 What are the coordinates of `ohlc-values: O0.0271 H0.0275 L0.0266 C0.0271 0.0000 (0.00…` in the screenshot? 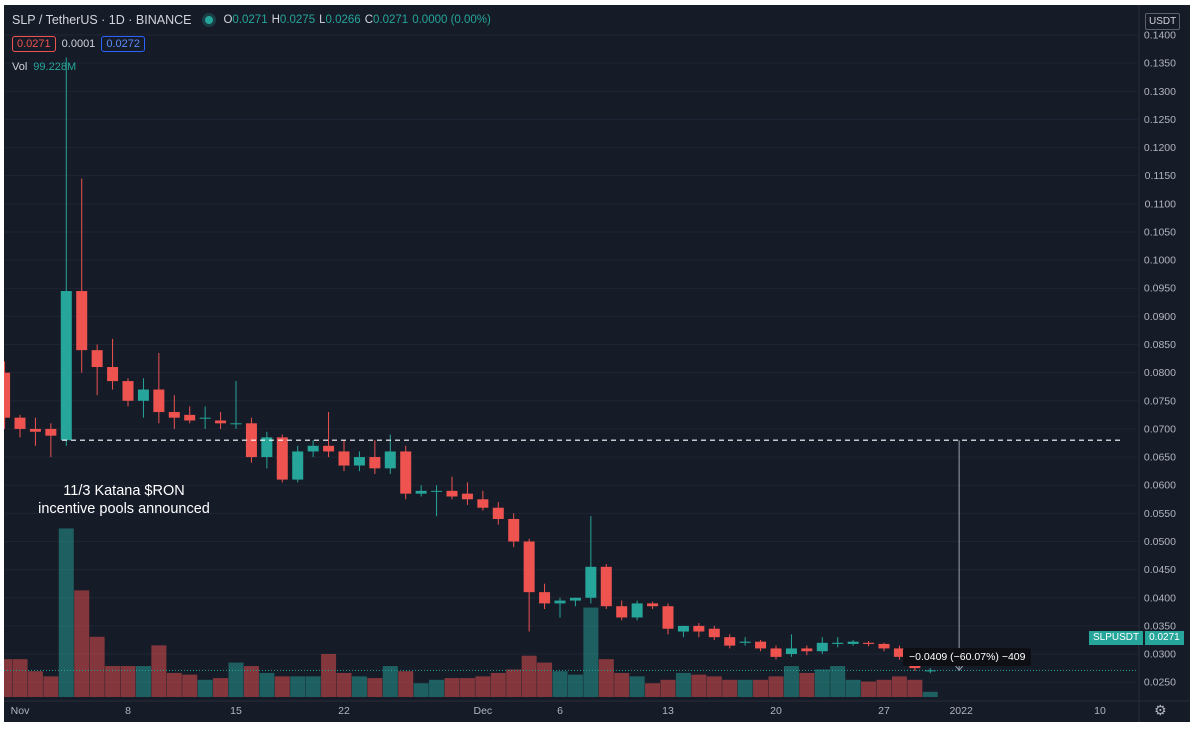 It's located at (358, 20).